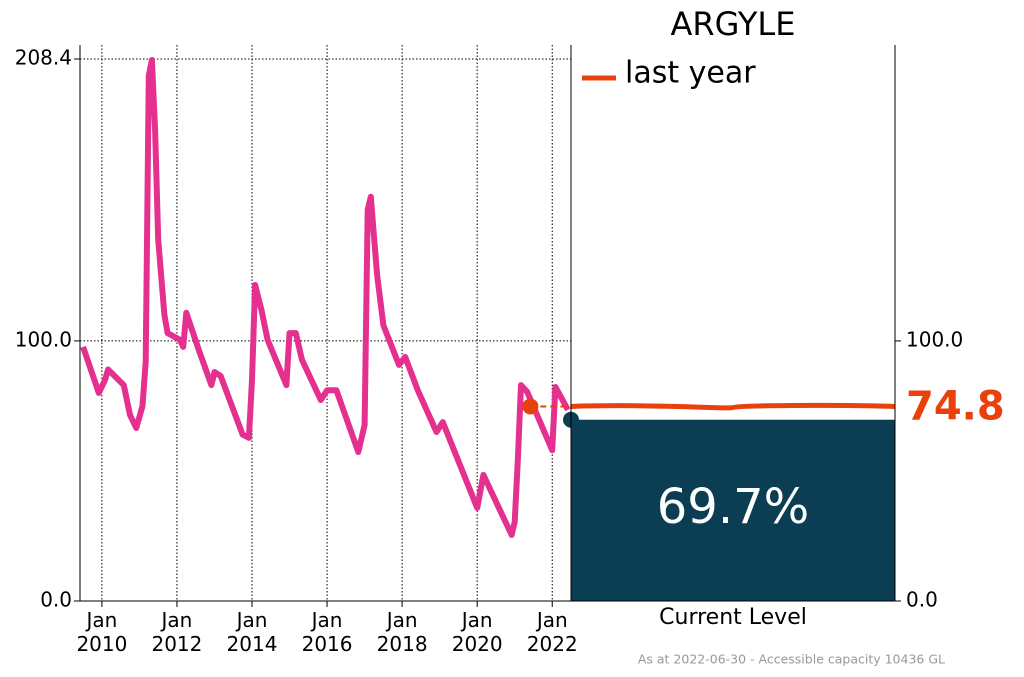  I want to click on x-tick-label: Jan 2016, so click(327, 632).